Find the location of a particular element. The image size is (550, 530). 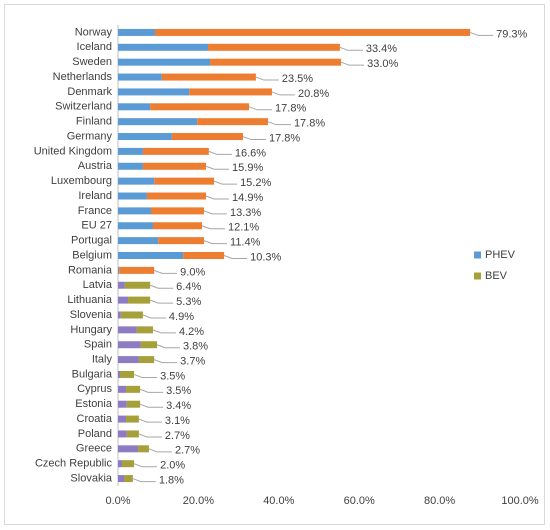

y-tick-label: Estonia is located at coordinates (94, 404).